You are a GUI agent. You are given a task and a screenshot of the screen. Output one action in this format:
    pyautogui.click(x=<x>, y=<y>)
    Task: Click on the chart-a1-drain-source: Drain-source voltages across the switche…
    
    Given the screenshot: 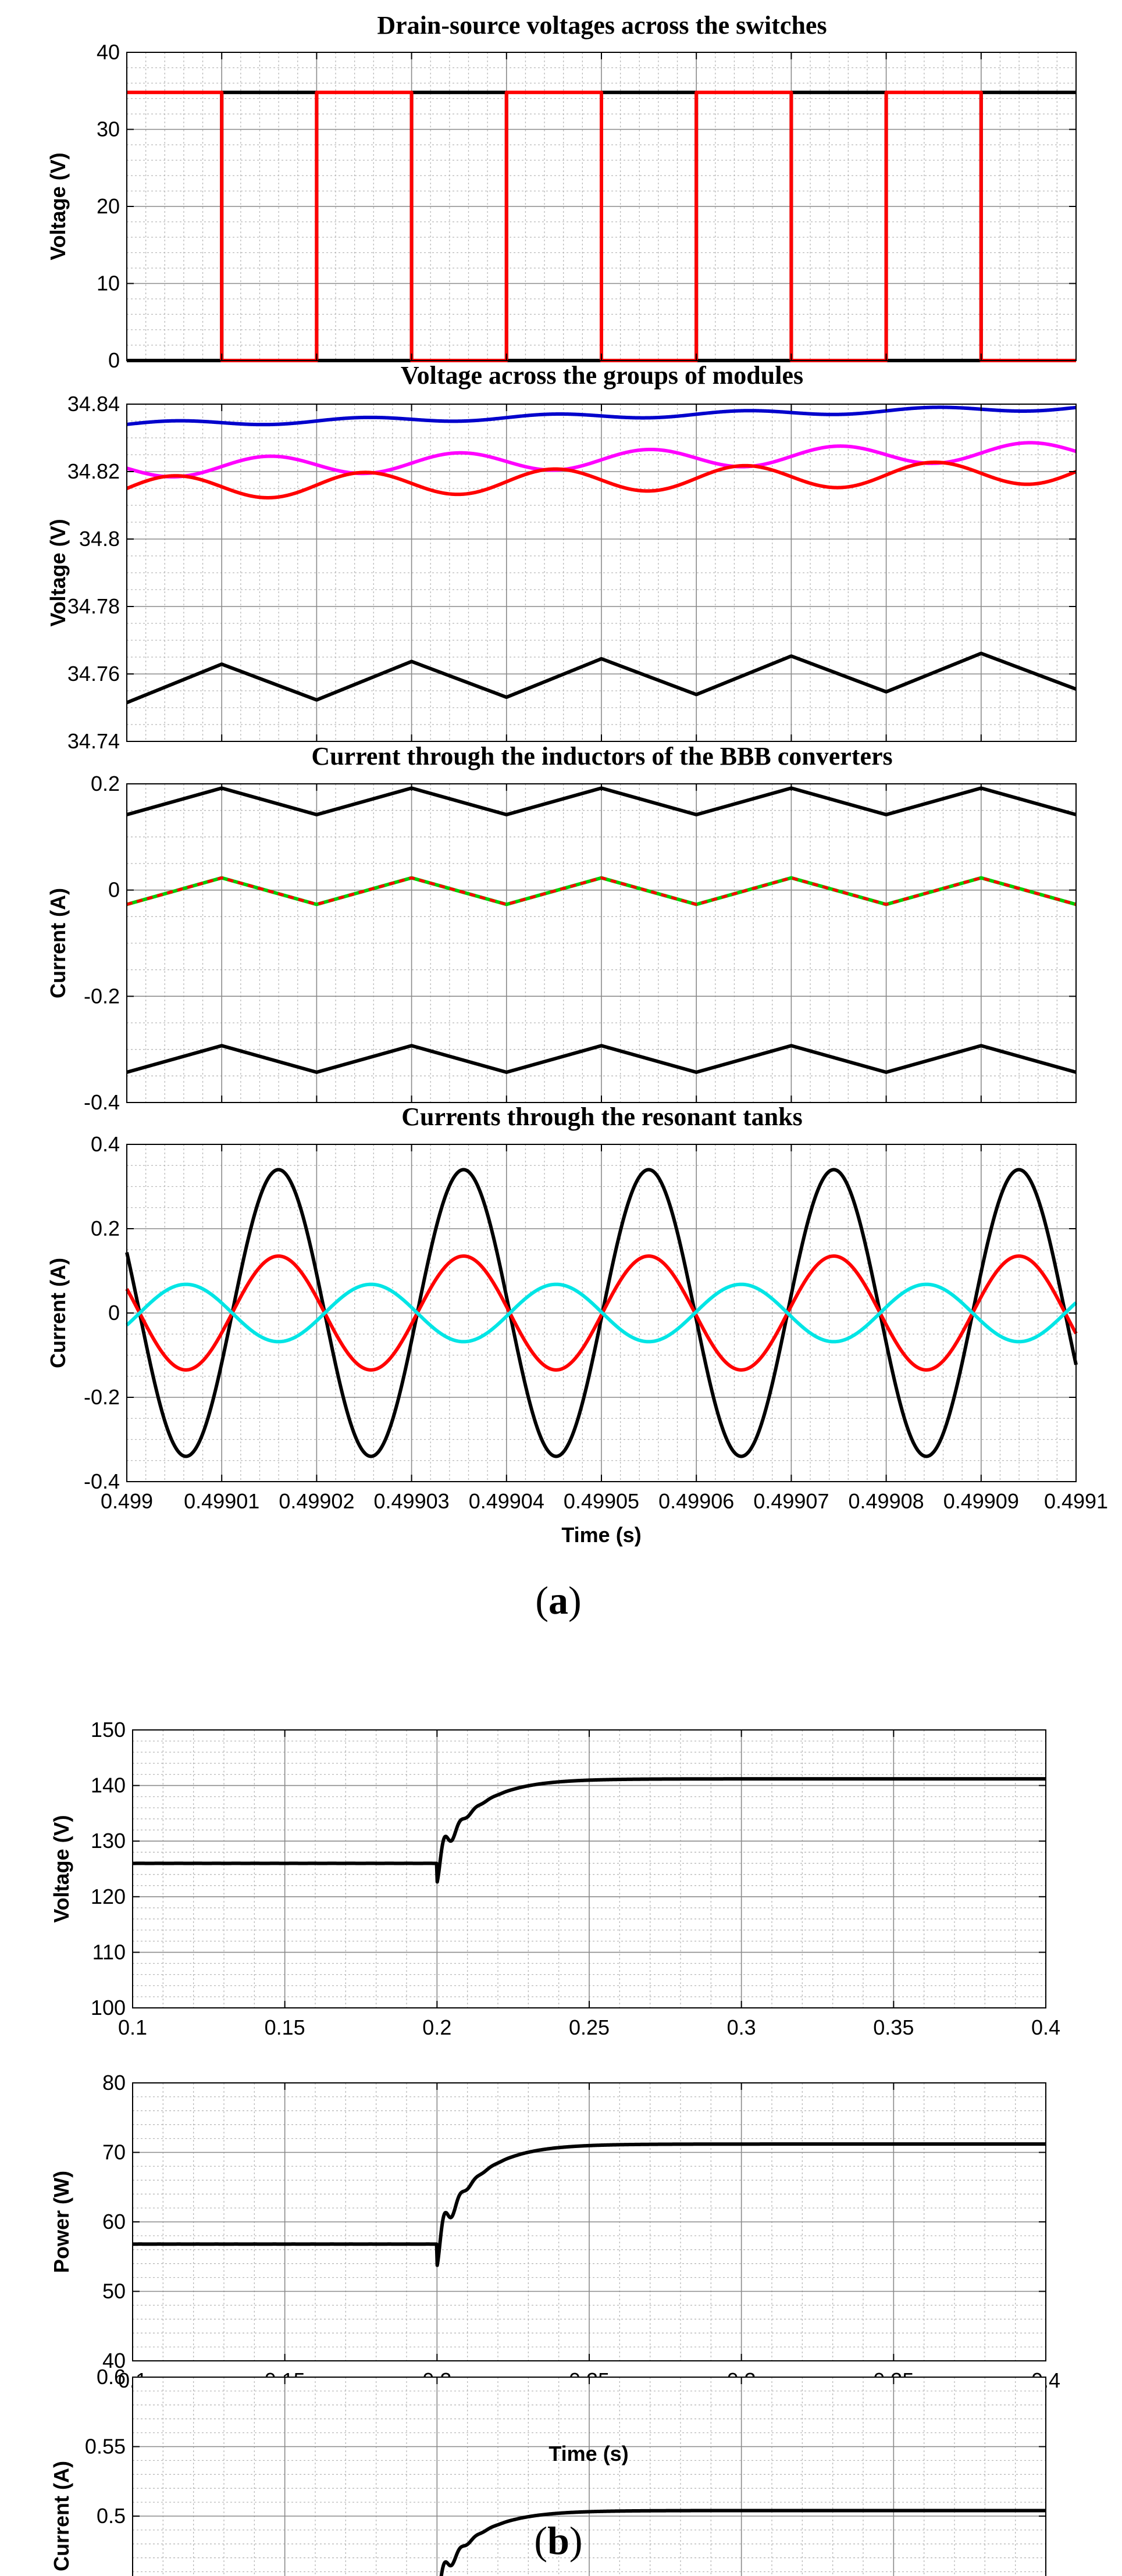 What is the action you would take?
    pyautogui.click(x=561, y=192)
    